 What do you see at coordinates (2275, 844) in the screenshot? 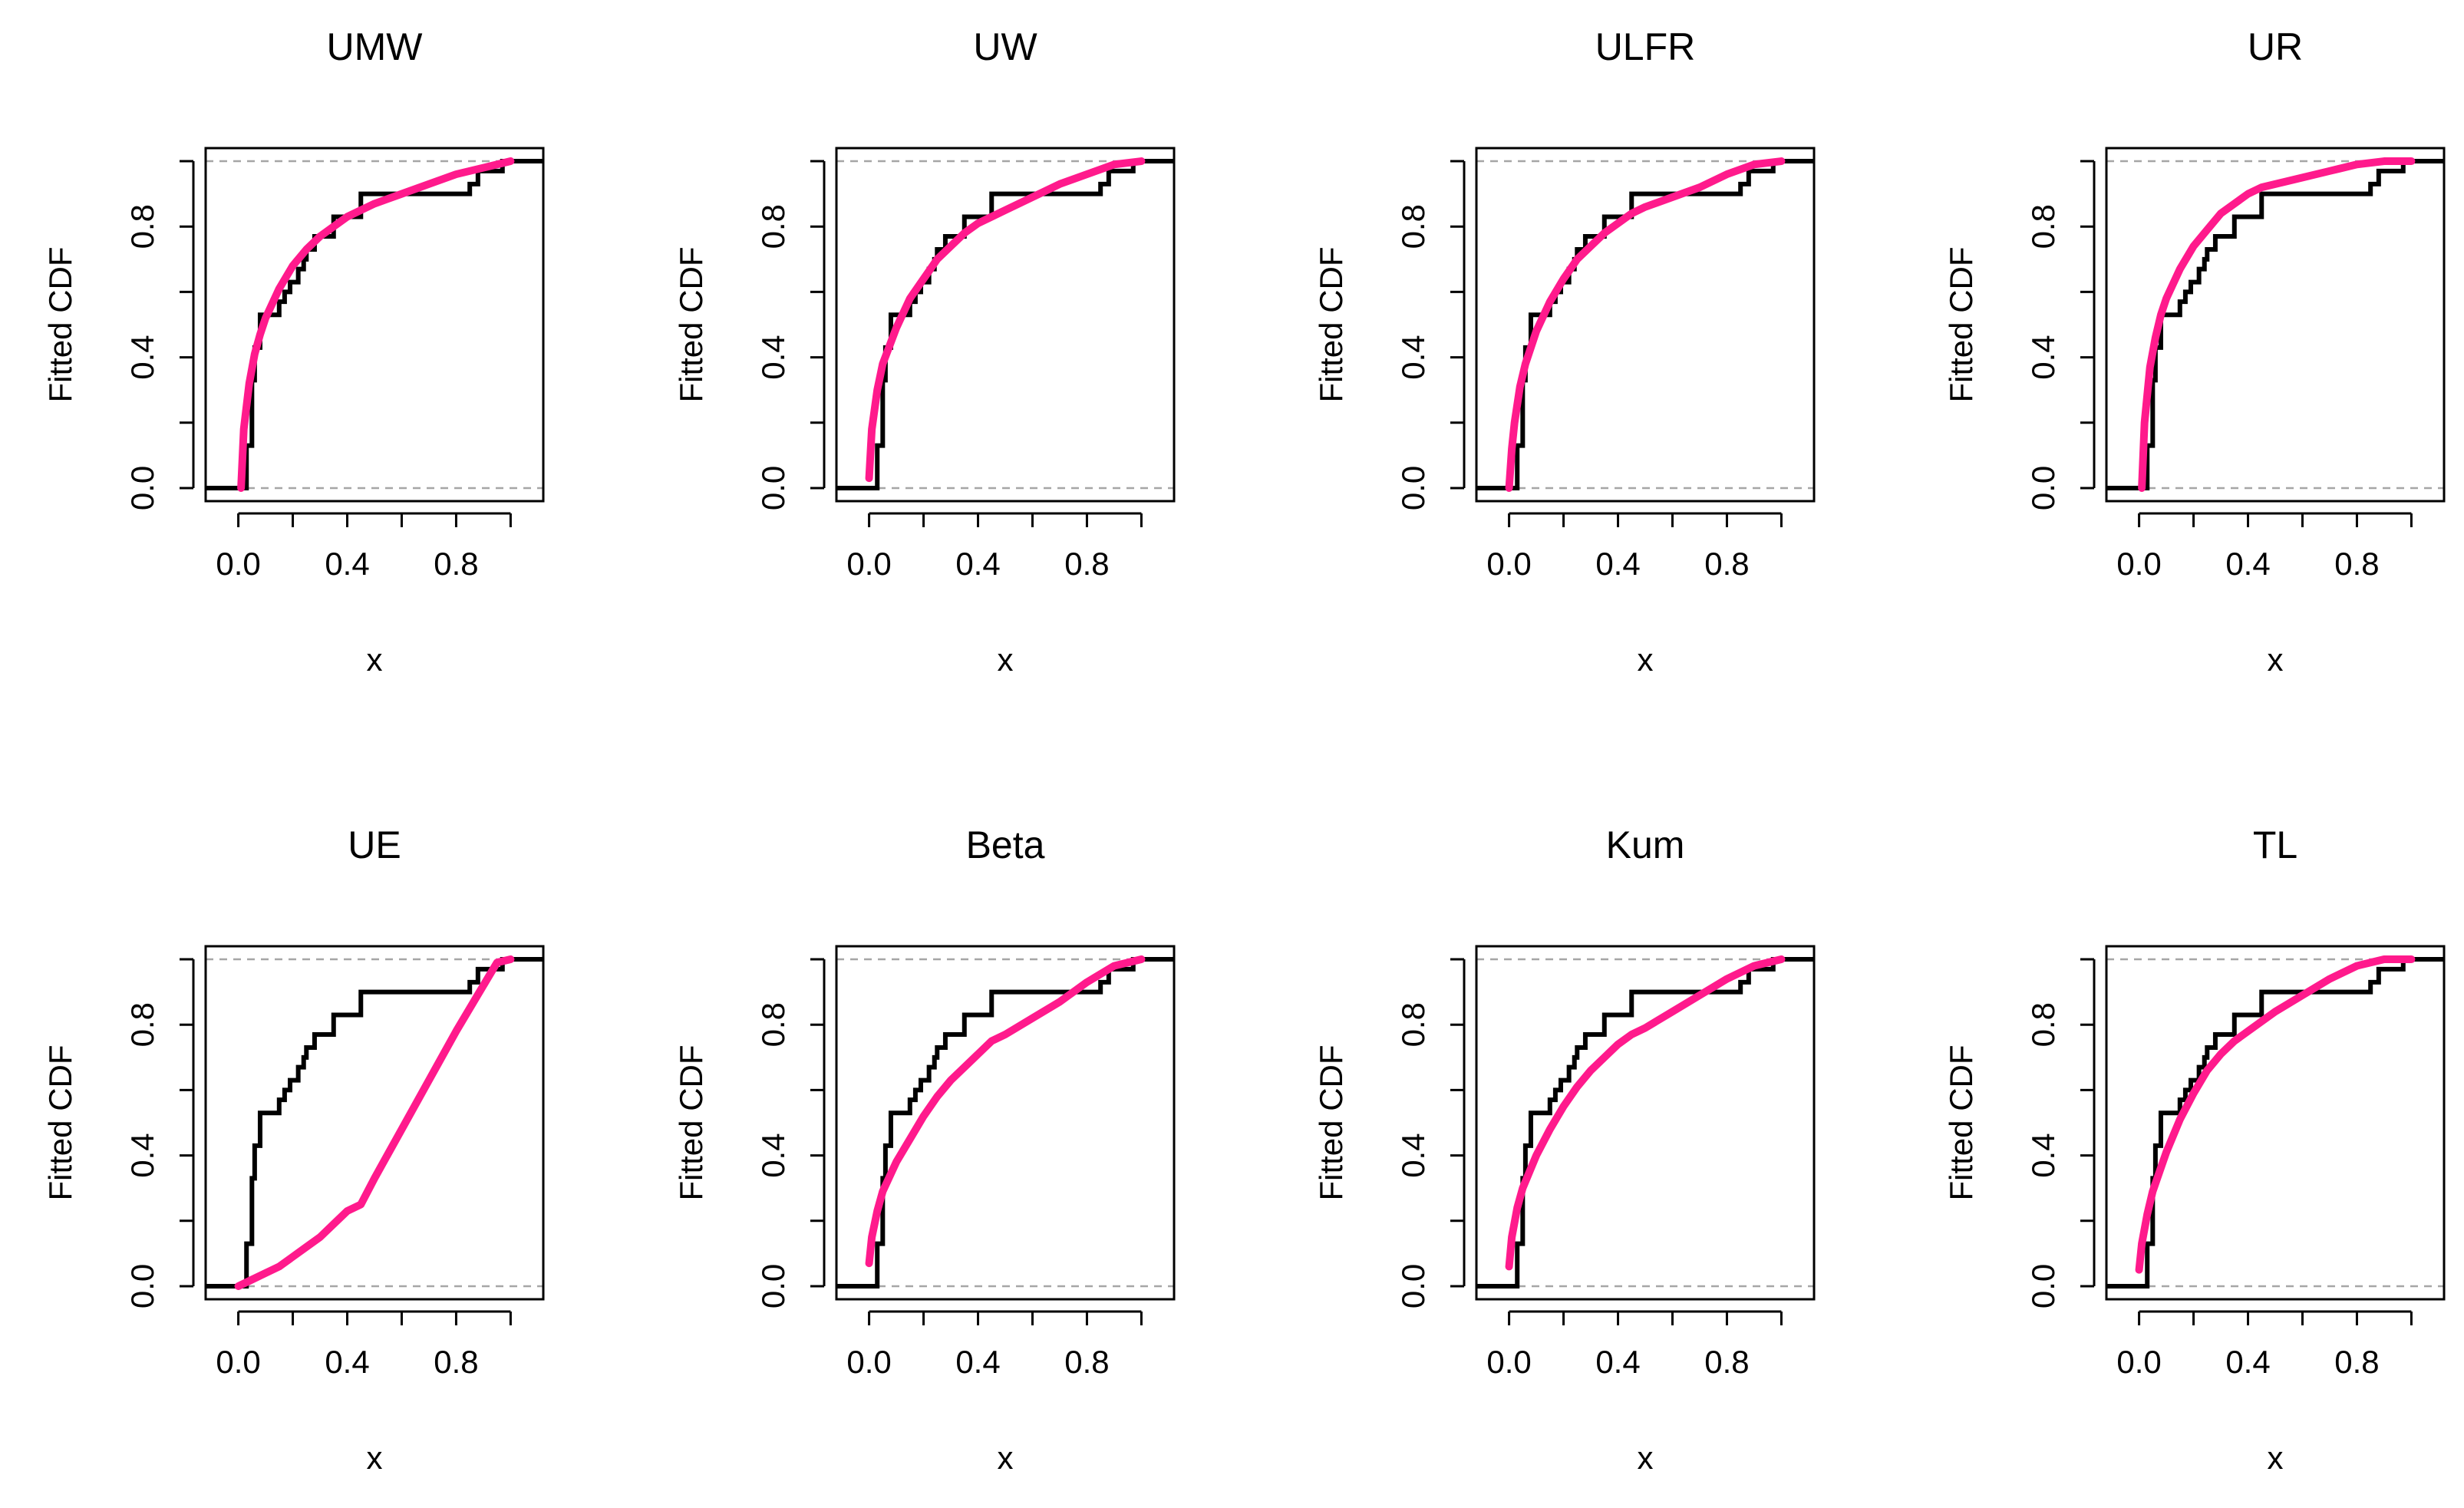
I see `panel-title: TL` at bounding box center [2275, 844].